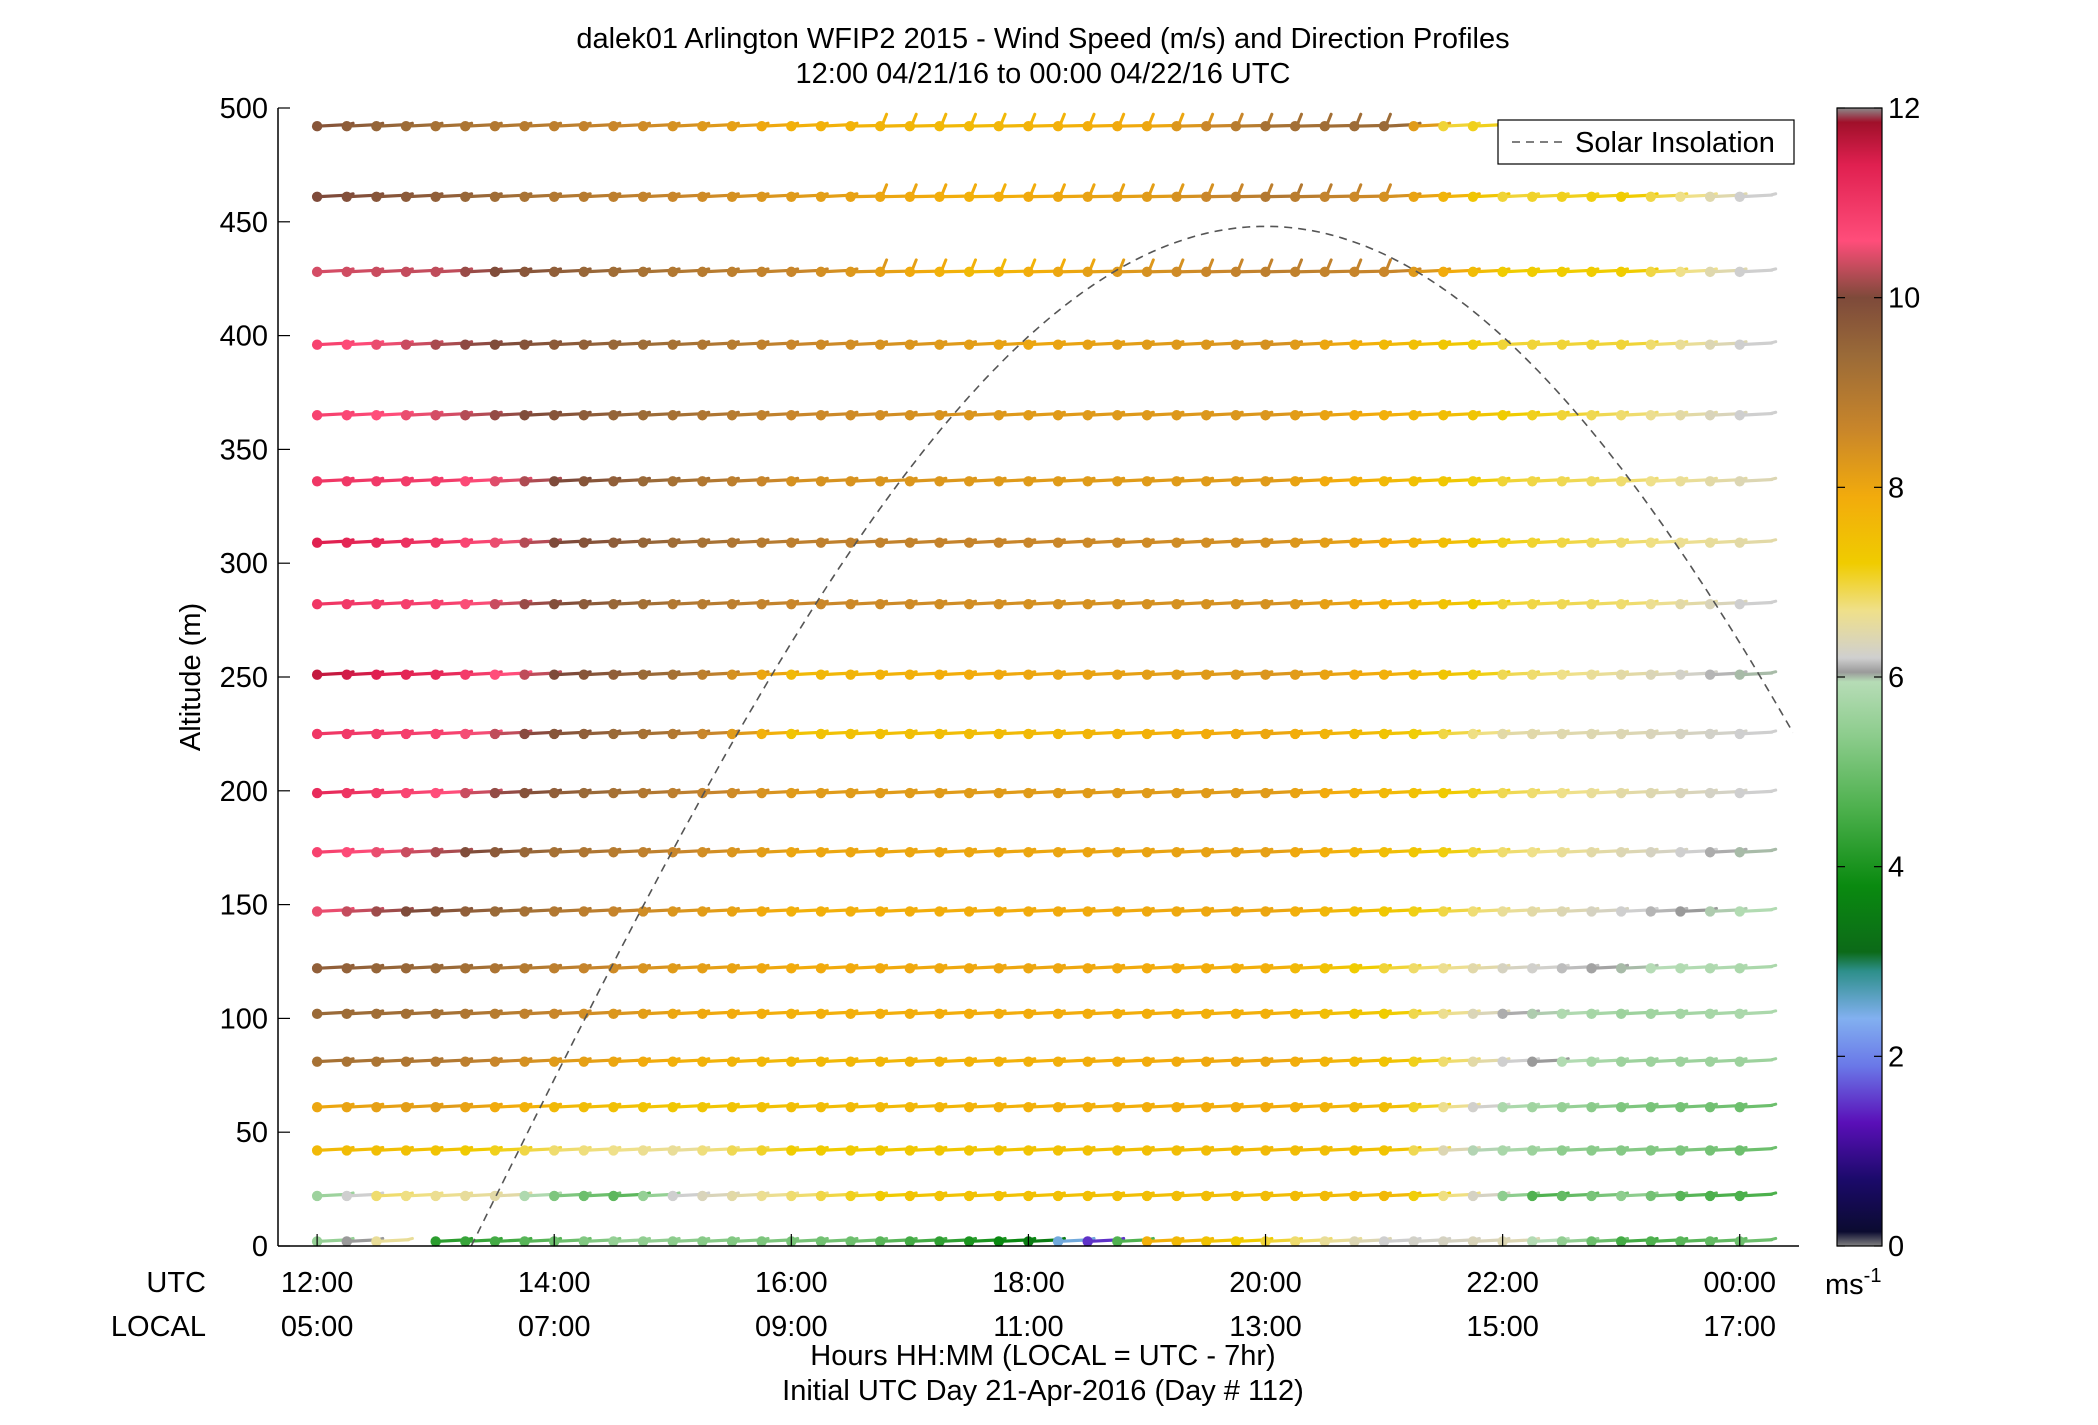 Image resolution: width=2098 pixels, height=1425 pixels. I want to click on x-tick-label-utc: 12:00, so click(317, 1283).